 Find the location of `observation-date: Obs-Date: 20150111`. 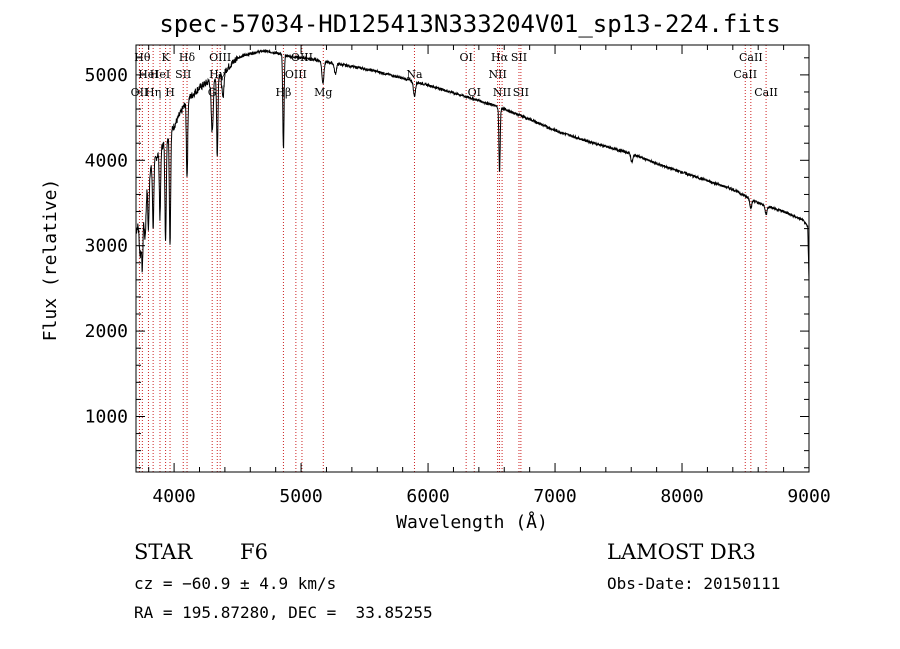

observation-date: Obs-Date: 20150111 is located at coordinates (694, 583).